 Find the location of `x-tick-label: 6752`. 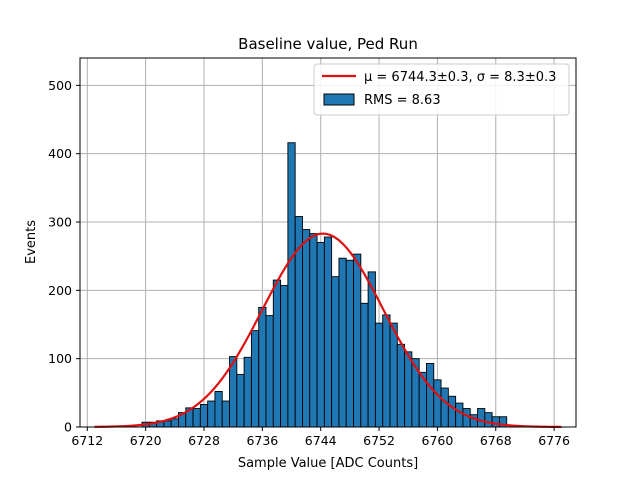

x-tick-label: 6752 is located at coordinates (379, 440).